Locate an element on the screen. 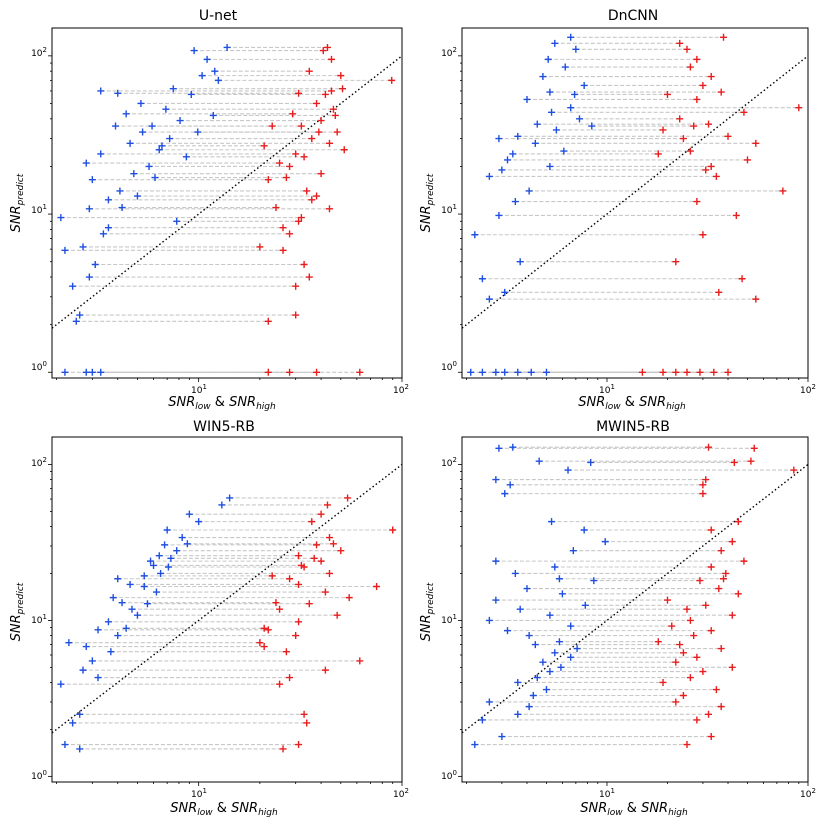 This screenshot has width=830, height=830. y-tick-label: 100 is located at coordinates (39, 775).